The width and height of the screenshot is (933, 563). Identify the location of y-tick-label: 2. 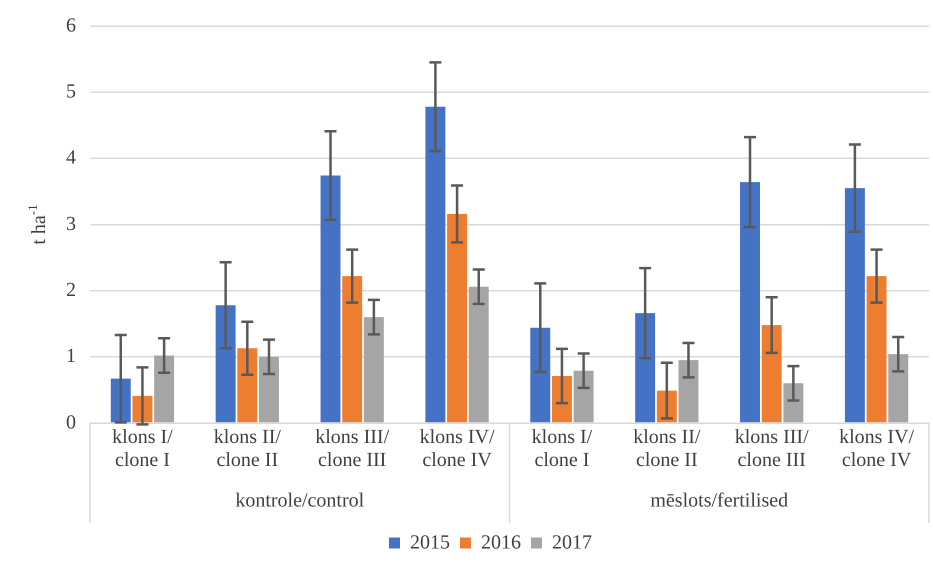
(71, 289).